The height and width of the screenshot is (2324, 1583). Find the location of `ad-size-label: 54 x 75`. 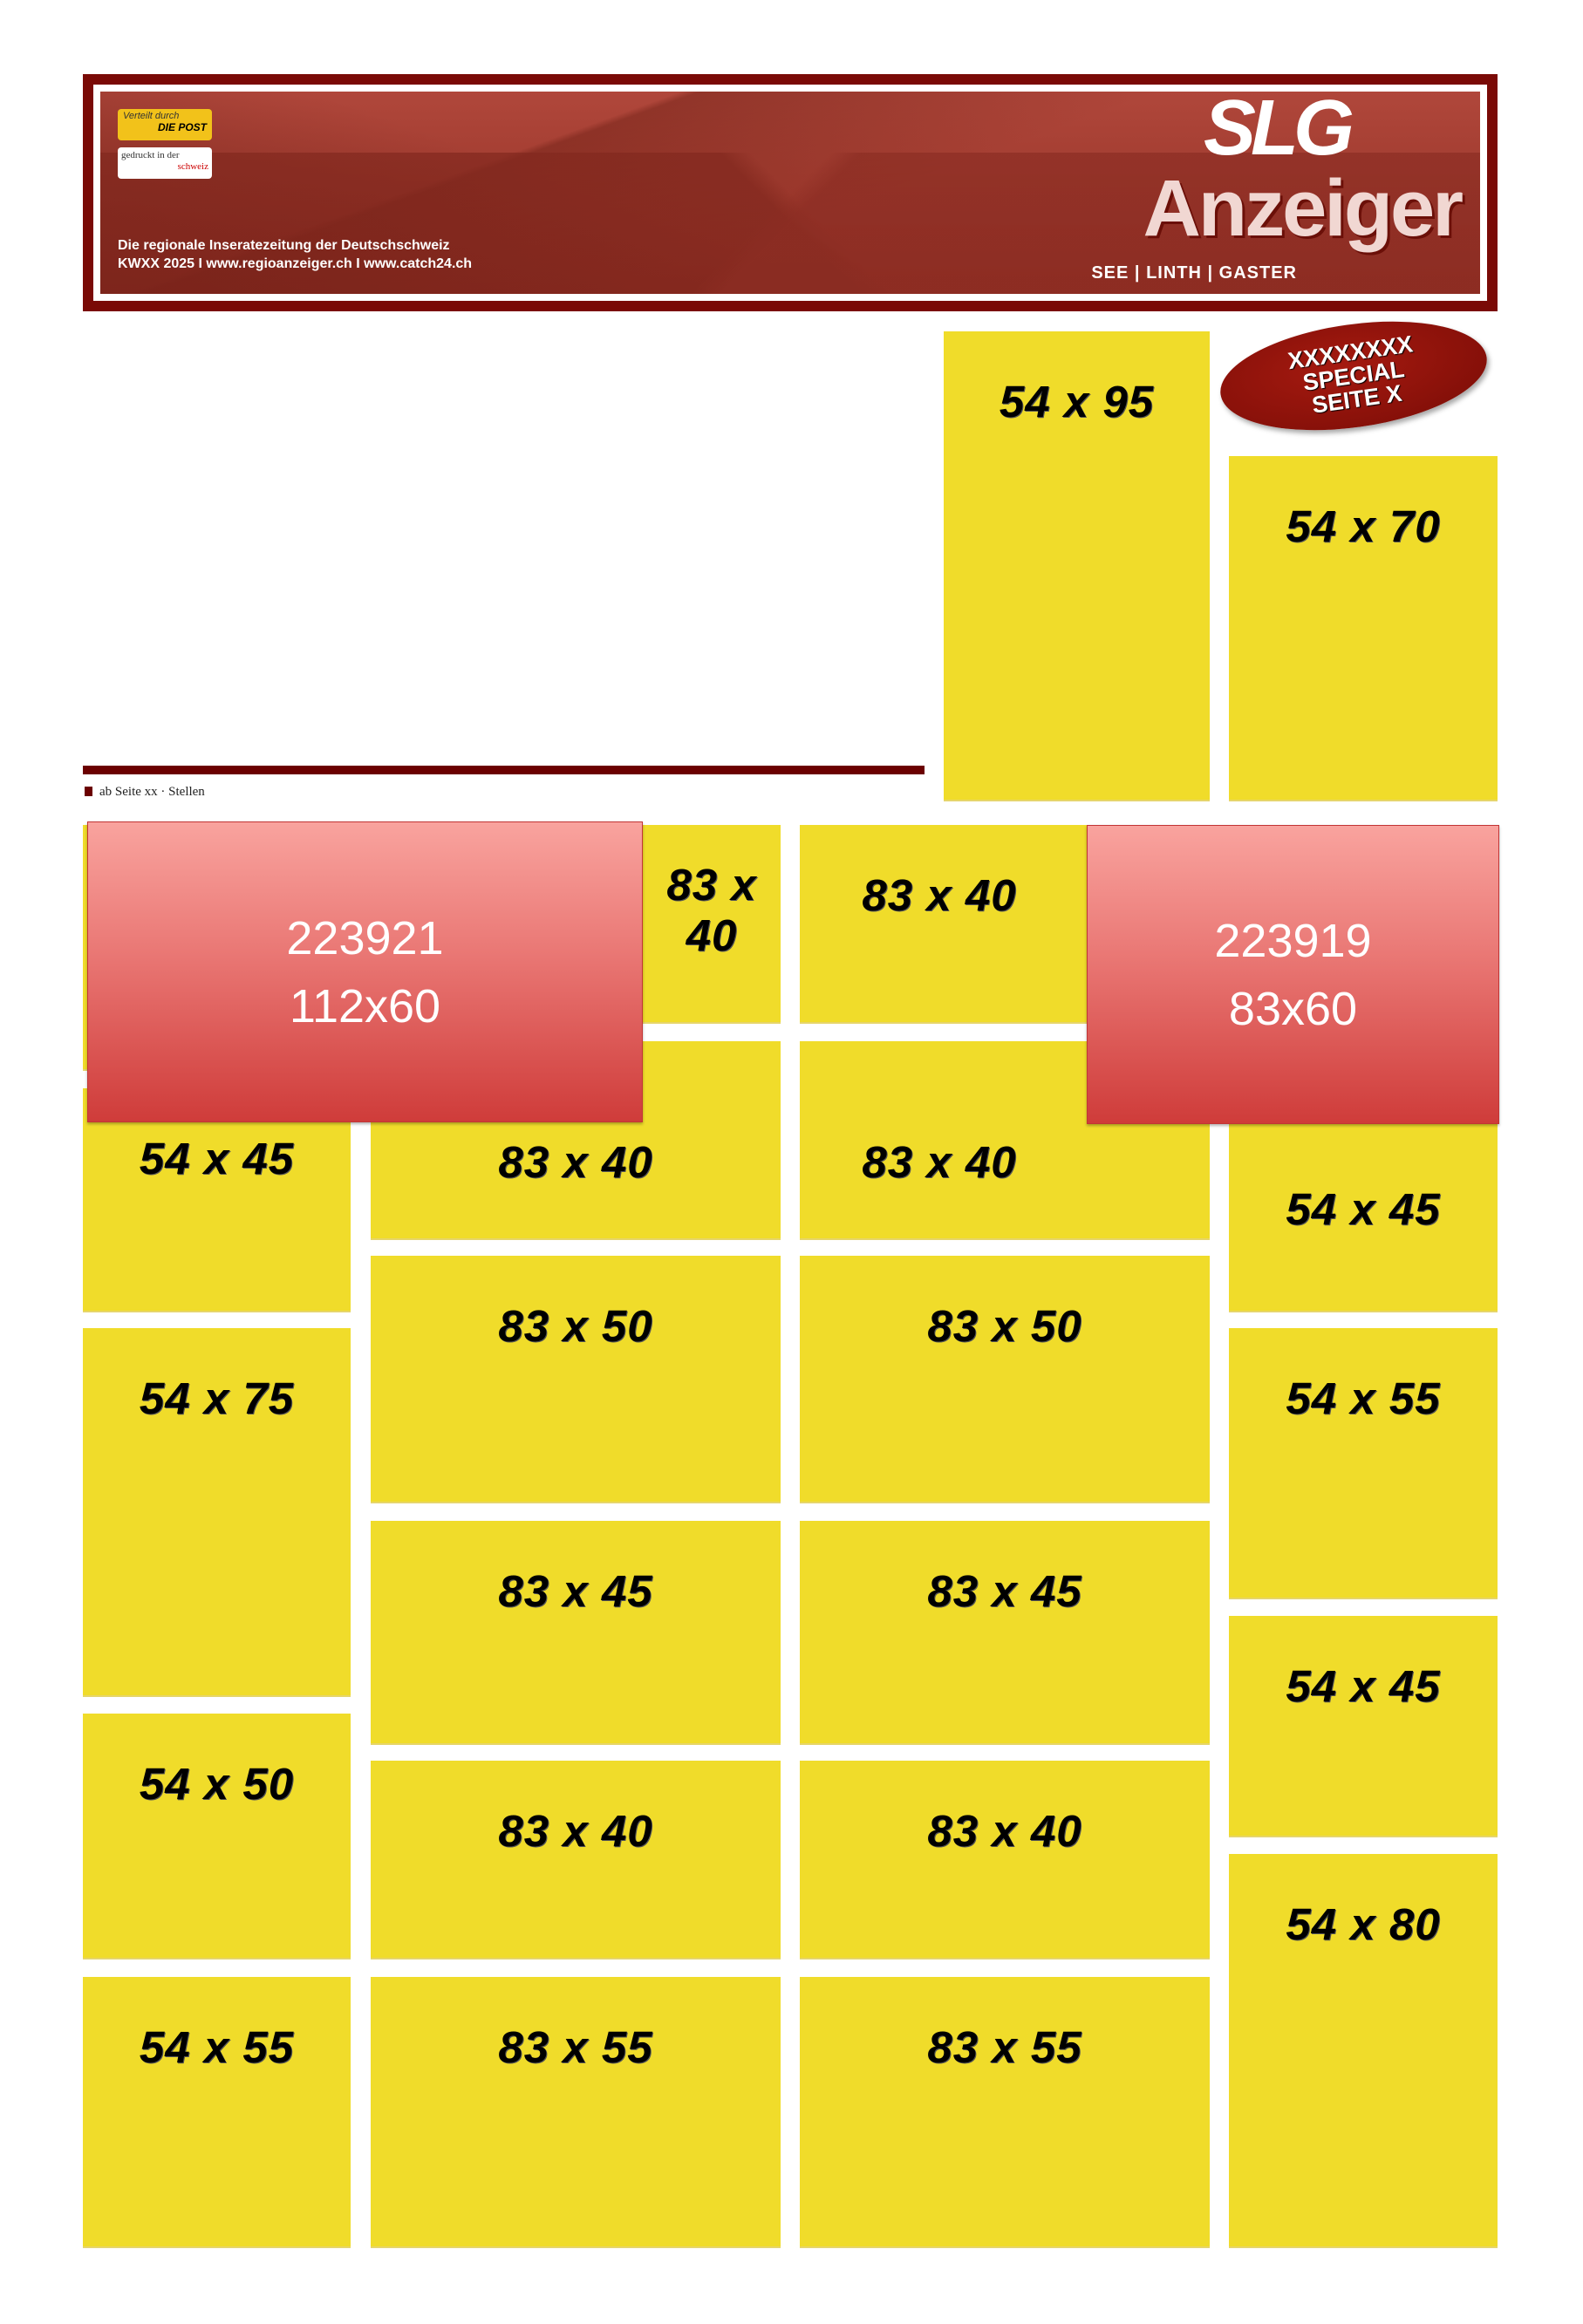

ad-size-label: 54 x 75 is located at coordinates (217, 1398).